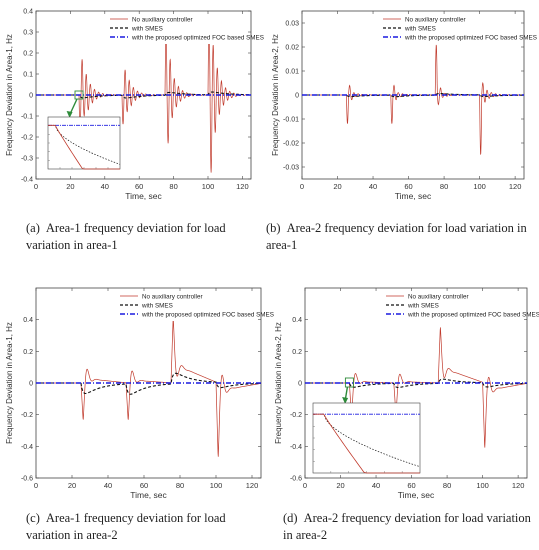 The height and width of the screenshot is (550, 539). I want to click on y-tick-label: 0.02, so click(292, 48).